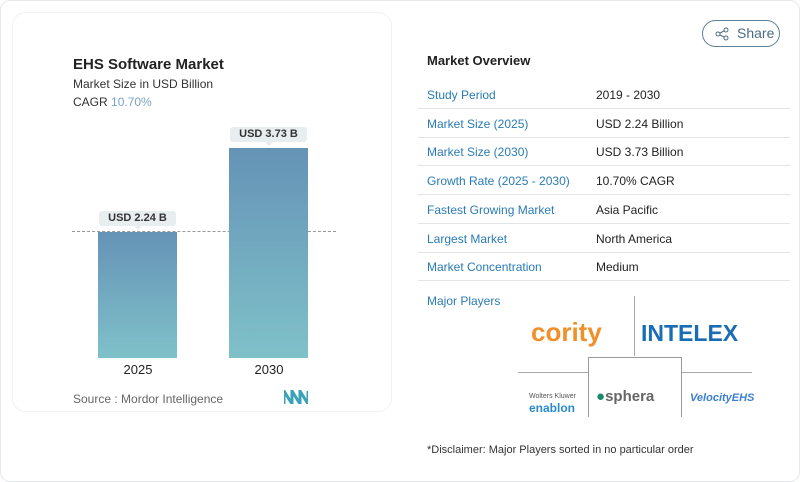  I want to click on row-key: Fastest Growing Market, so click(491, 209).